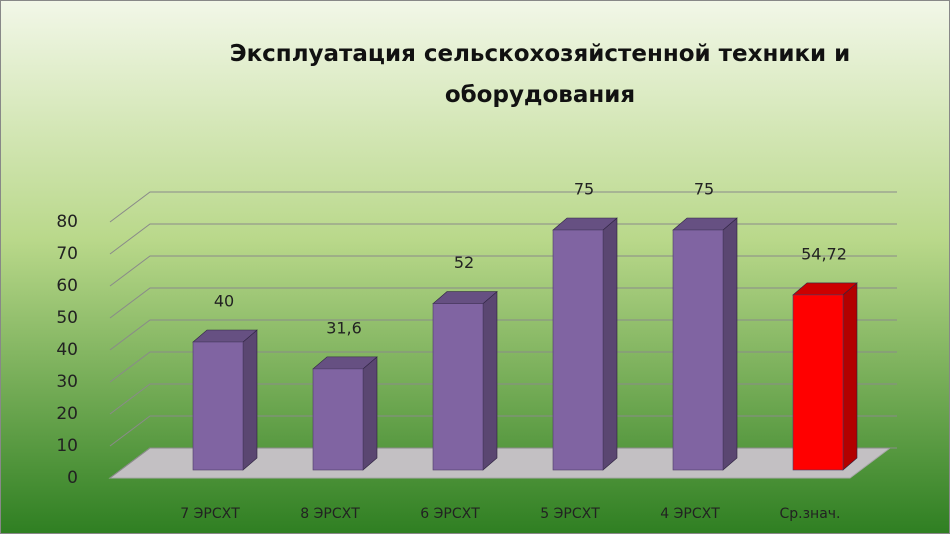  What do you see at coordinates (809, 514) in the screenshot?
I see `x-tick-label: Ср.знач.` at bounding box center [809, 514].